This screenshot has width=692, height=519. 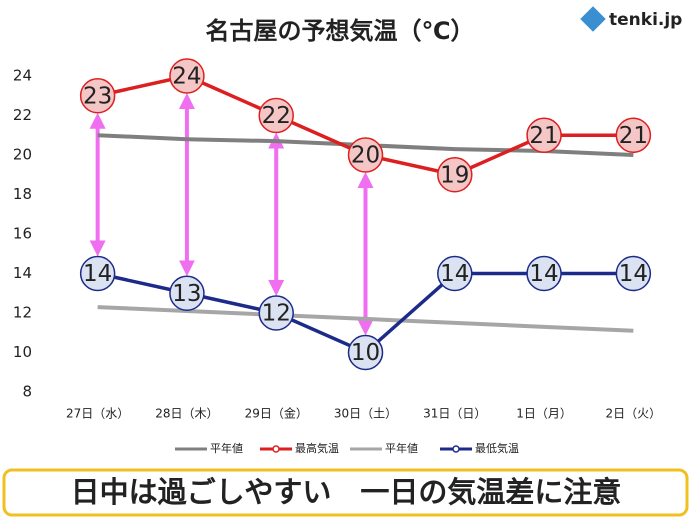 I want to click on x-tick-label: 27日（水）, so click(x=97, y=414).